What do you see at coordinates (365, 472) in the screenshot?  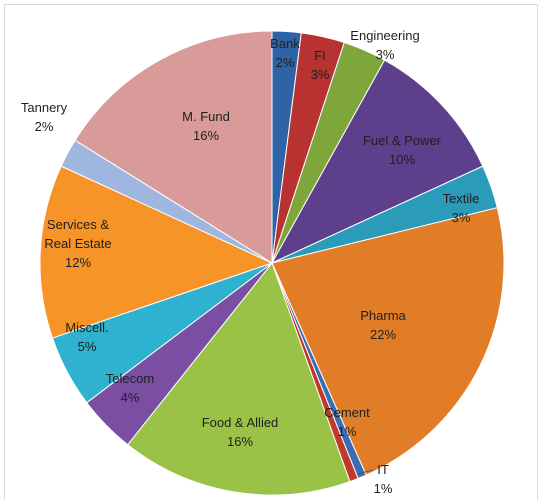 I see `leader-line-it` at bounding box center [365, 472].